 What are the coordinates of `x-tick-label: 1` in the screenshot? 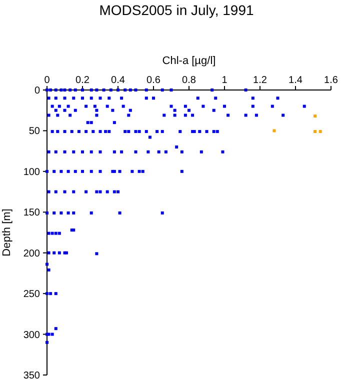 It's located at (225, 80).